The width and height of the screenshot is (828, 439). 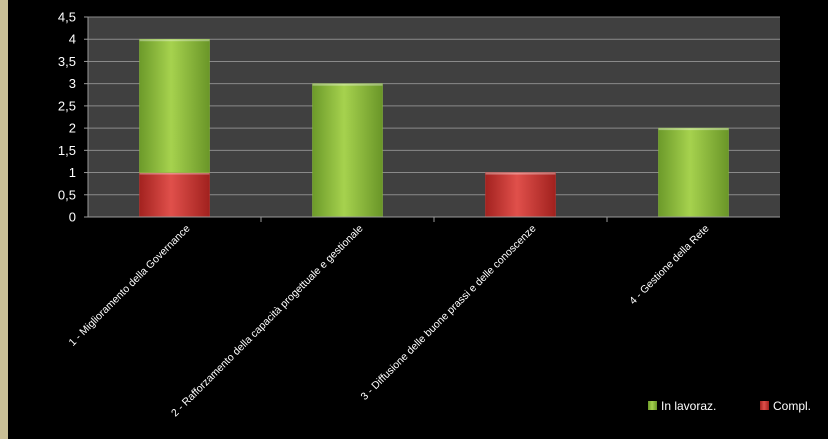 I want to click on y-tick-label: 4,5, so click(x=67, y=17).